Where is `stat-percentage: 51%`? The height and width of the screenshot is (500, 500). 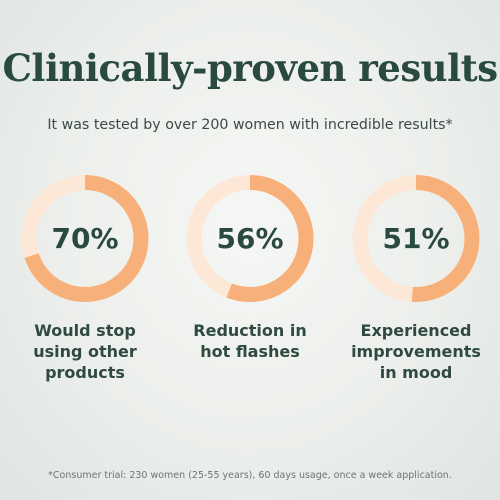
stat-percentage: 51% is located at coordinates (416, 238).